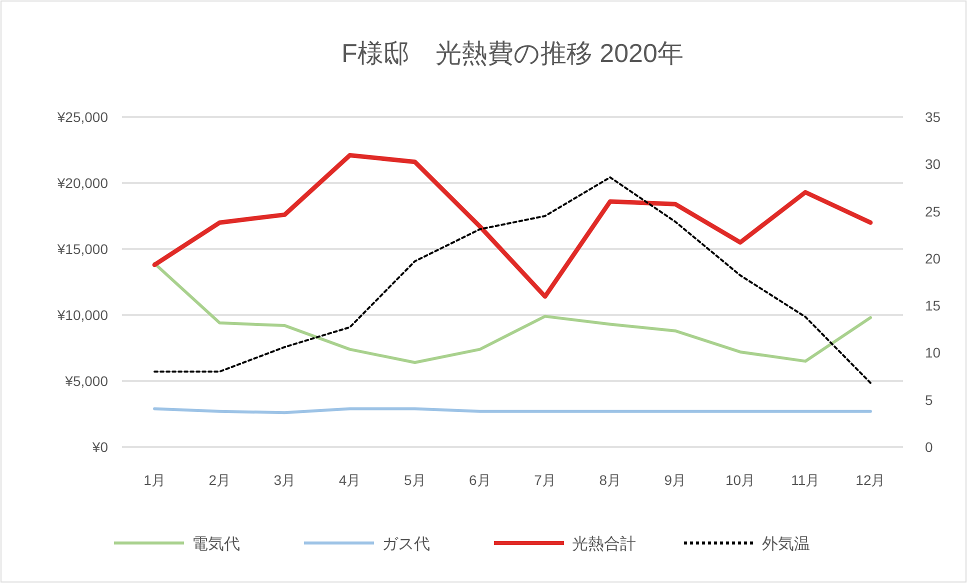 Image resolution: width=968 pixels, height=584 pixels. What do you see at coordinates (513, 53) in the screenshot?
I see `chart-title: F様邸 光熱費の推移 2020年` at bounding box center [513, 53].